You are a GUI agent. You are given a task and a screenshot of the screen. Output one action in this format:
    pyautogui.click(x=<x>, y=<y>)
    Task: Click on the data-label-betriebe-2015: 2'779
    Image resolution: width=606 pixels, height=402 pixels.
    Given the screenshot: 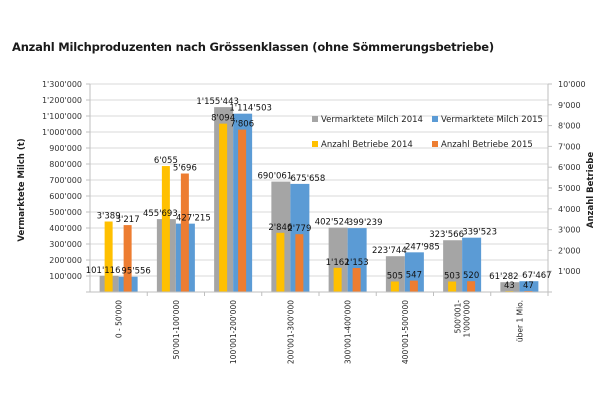 What is the action you would take?
    pyautogui.click(x=299, y=229)
    